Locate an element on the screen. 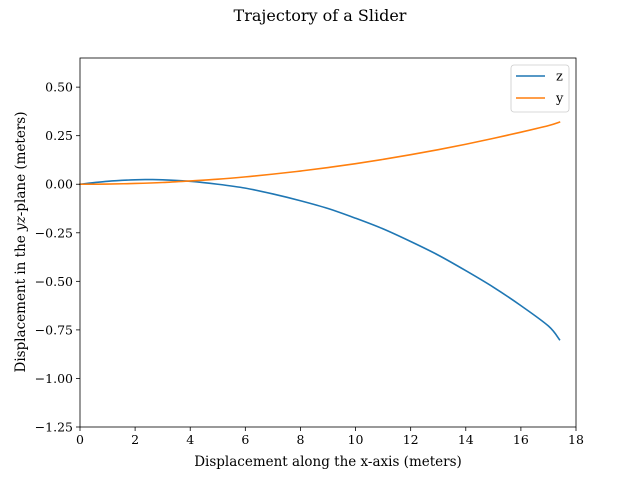 The image size is (640, 480). legend-entries: zy is located at coordinates (540, 88).